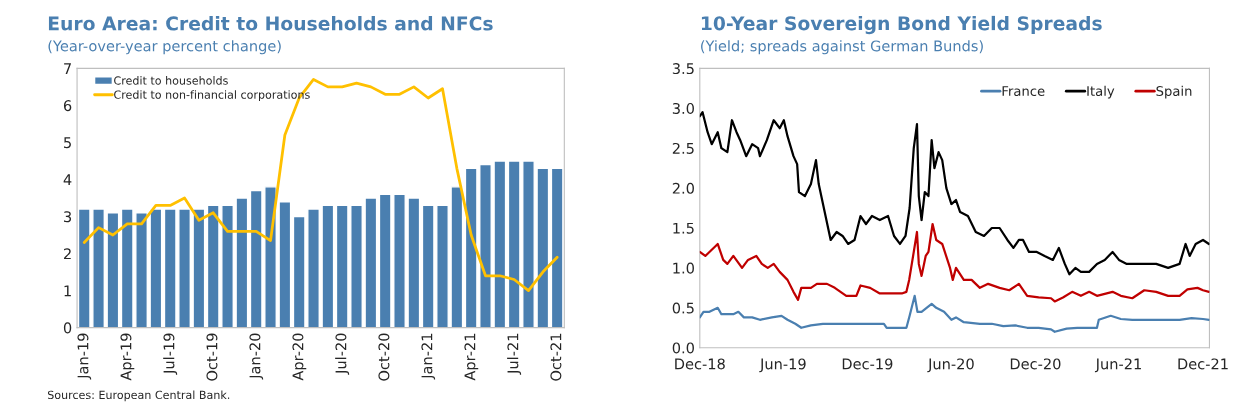 The image size is (1243, 402). What do you see at coordinates (683, 308) in the screenshot?
I see `y-tick-label: 0.5` at bounding box center [683, 308].